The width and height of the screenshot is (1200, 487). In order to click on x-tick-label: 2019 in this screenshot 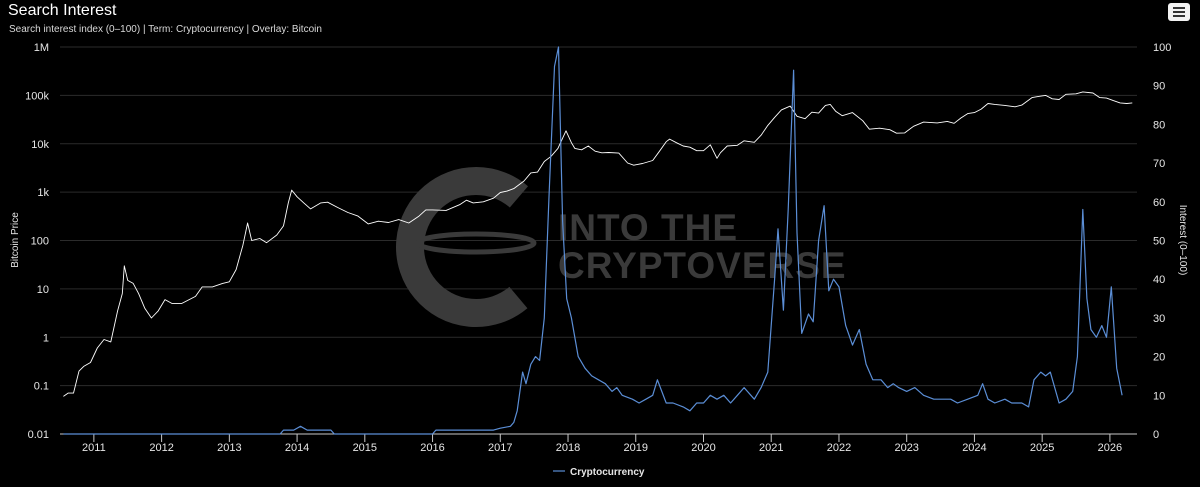, I will do `click(636, 448)`.